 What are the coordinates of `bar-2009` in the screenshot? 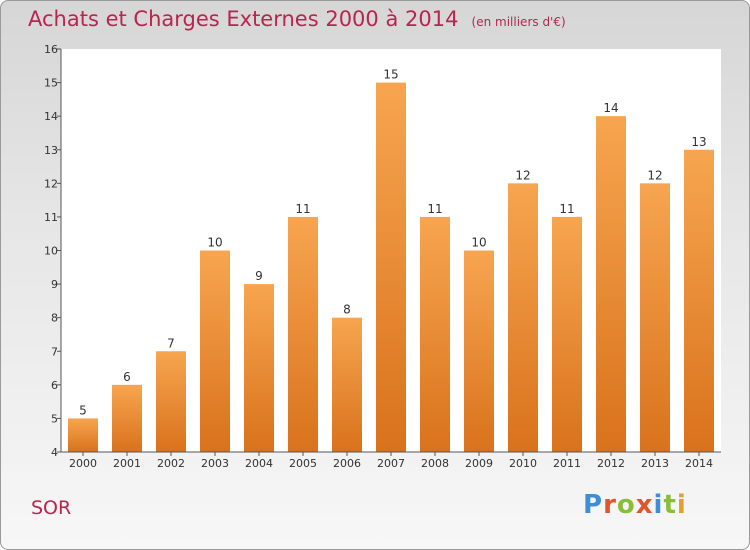 It's located at (479, 351).